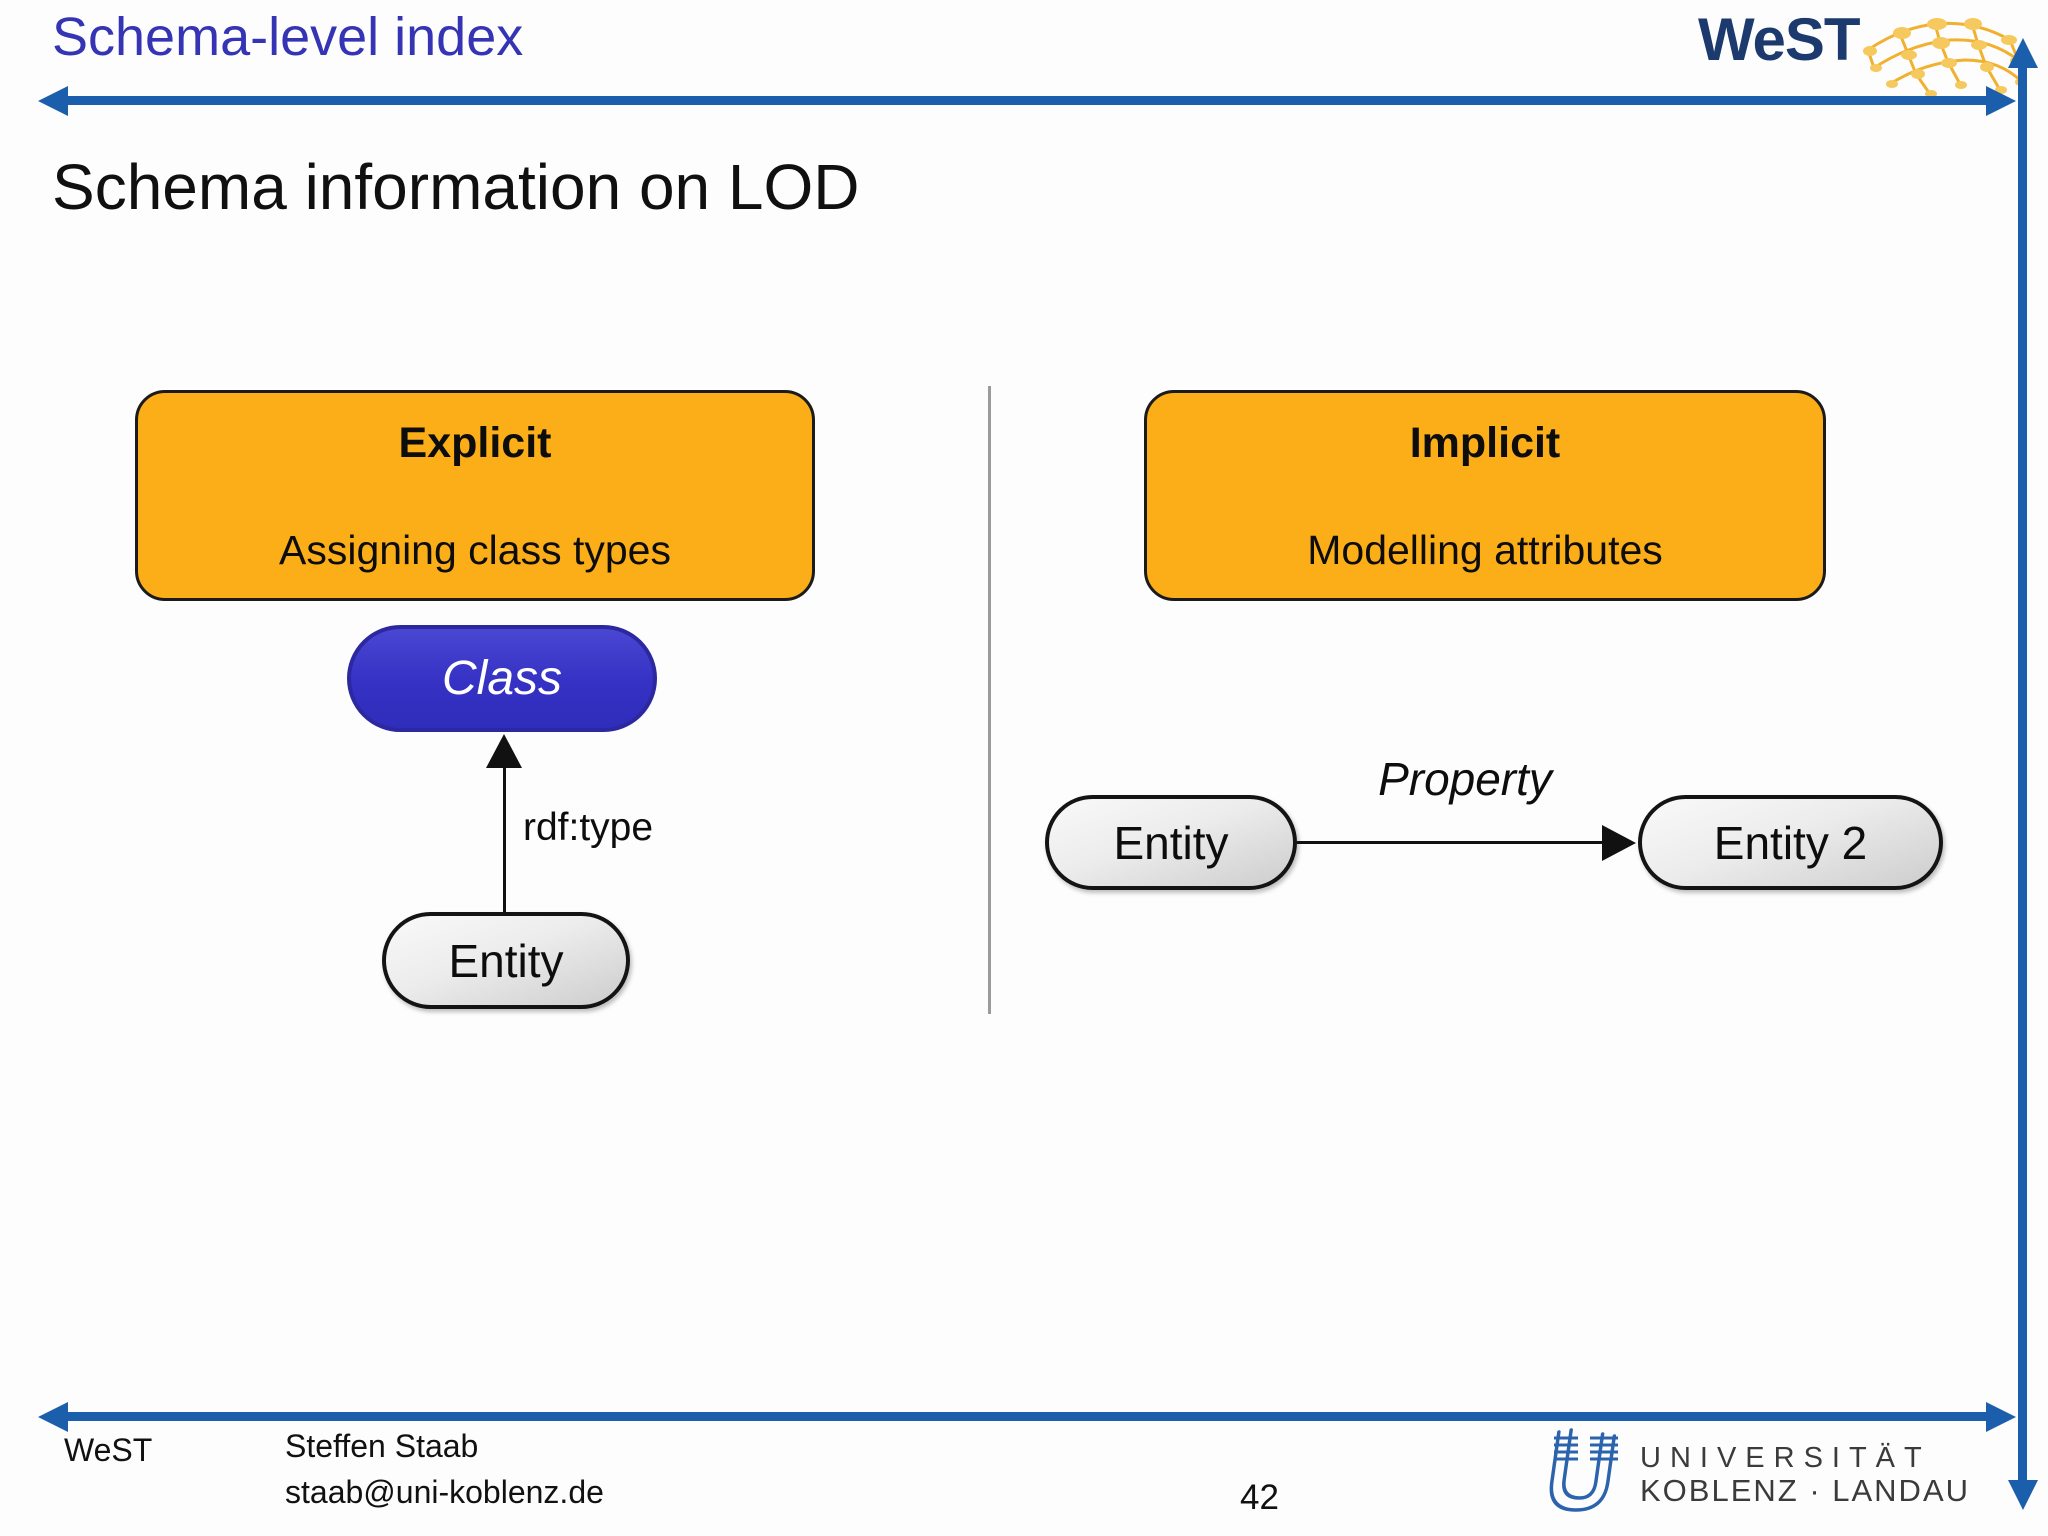  I want to click on west-logo-text: WeST, so click(1779, 39).